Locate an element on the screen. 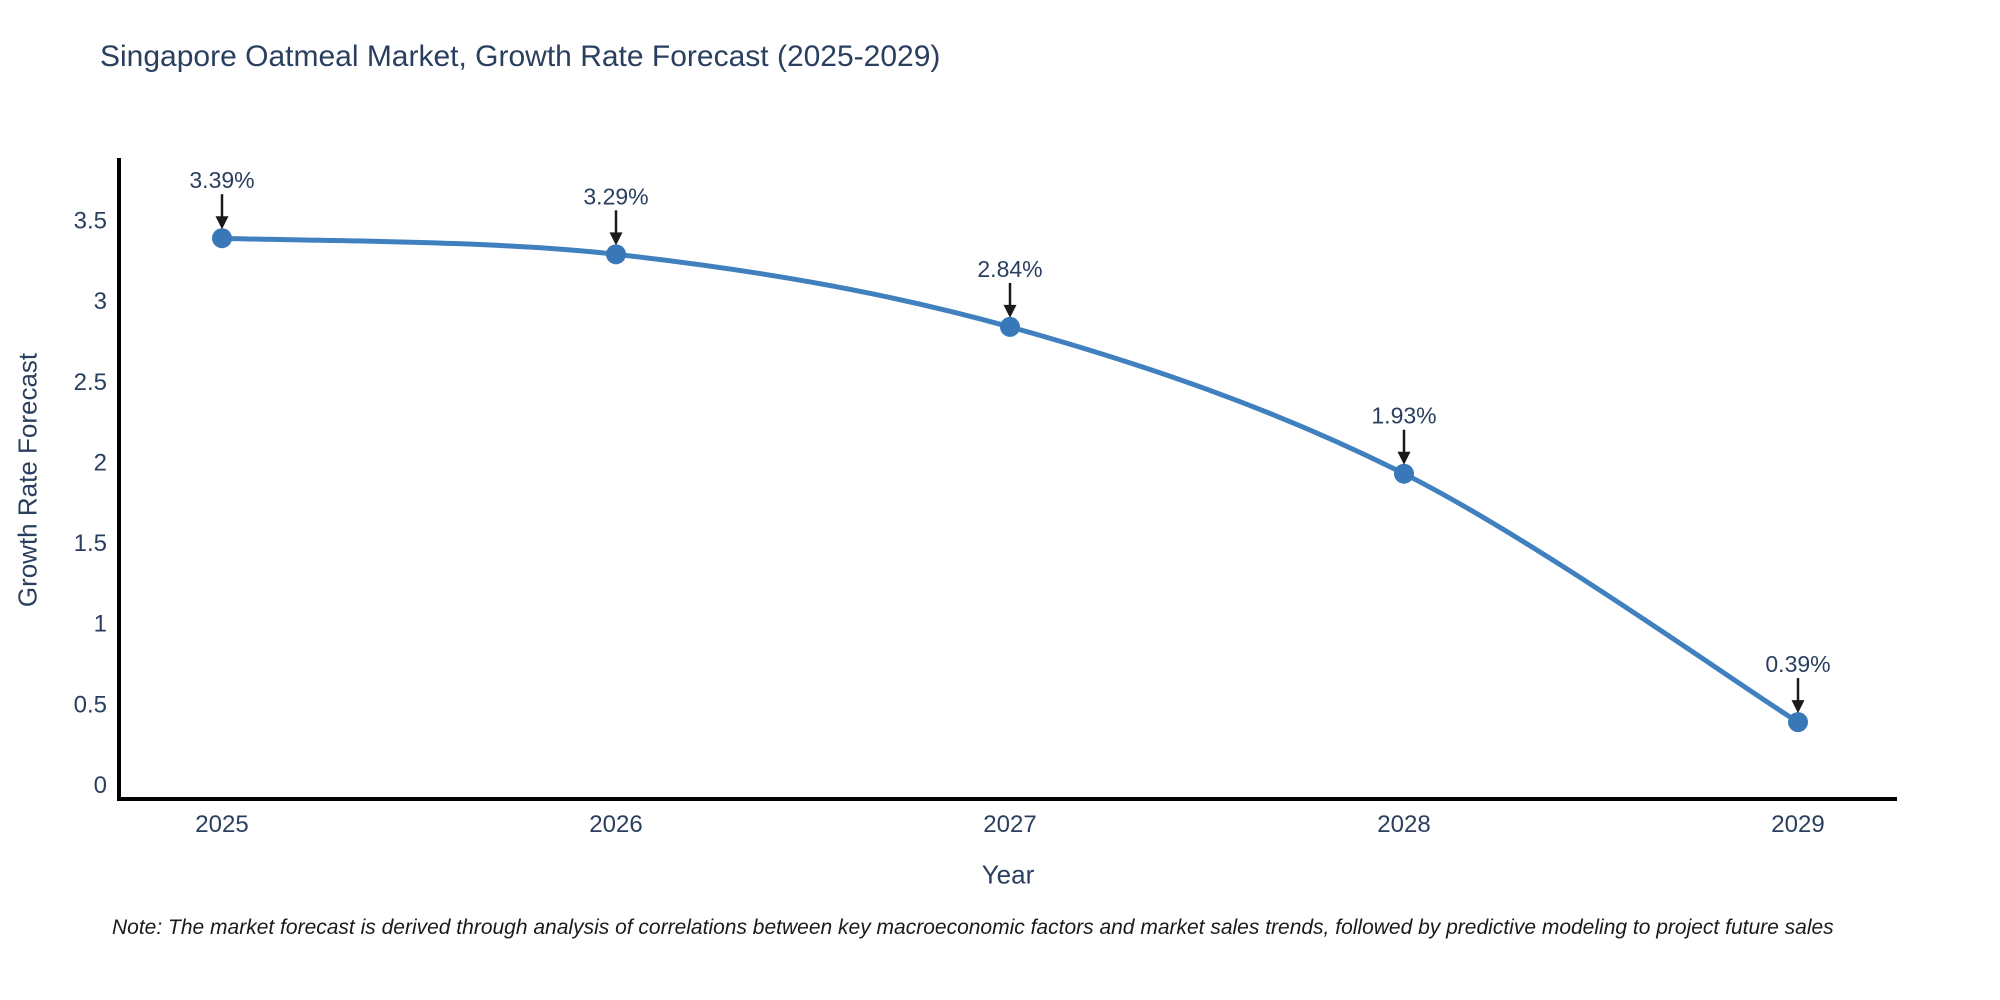 This screenshot has width=2000, height=1000. data-point-label: 2.84% is located at coordinates (1009, 269).